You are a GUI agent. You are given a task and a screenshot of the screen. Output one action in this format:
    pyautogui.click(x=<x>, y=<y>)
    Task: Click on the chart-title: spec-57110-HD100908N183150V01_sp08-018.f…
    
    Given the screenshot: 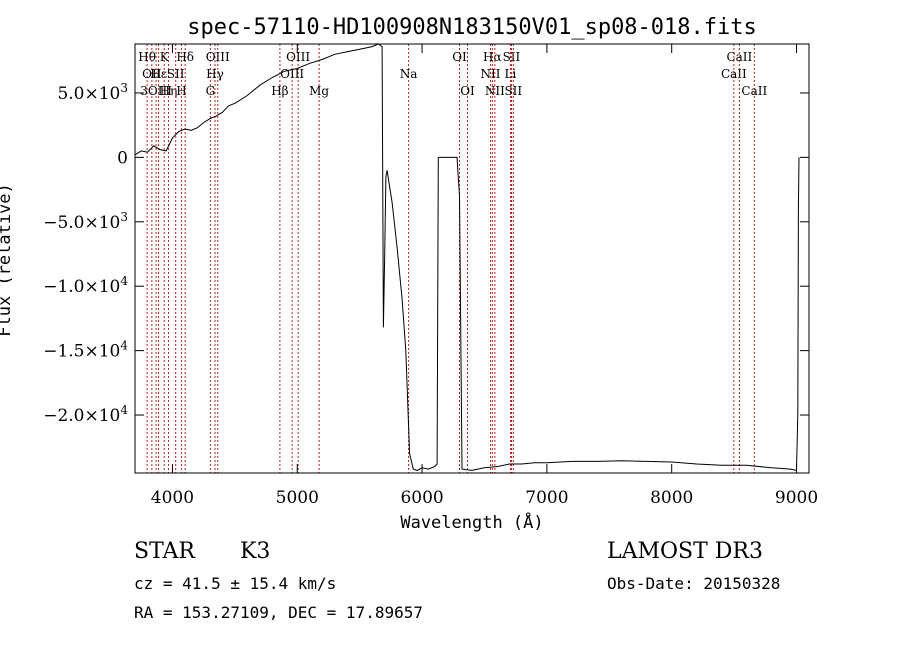 What is the action you would take?
    pyautogui.click(x=472, y=27)
    